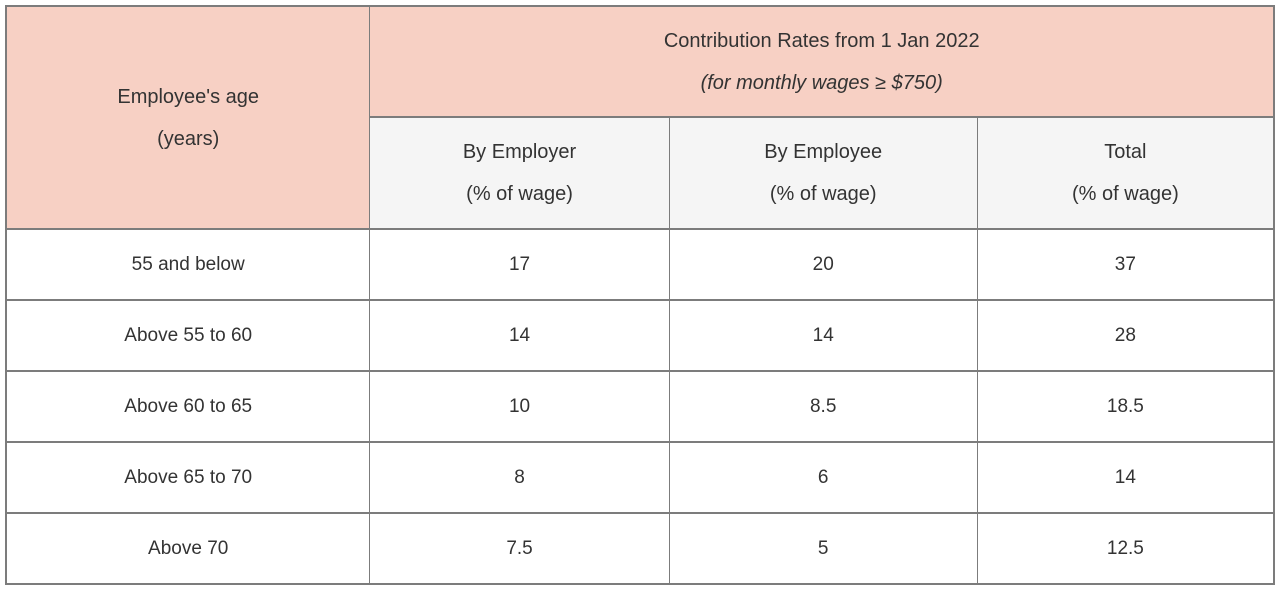  I want to click on cell-total: 14, so click(1125, 477).